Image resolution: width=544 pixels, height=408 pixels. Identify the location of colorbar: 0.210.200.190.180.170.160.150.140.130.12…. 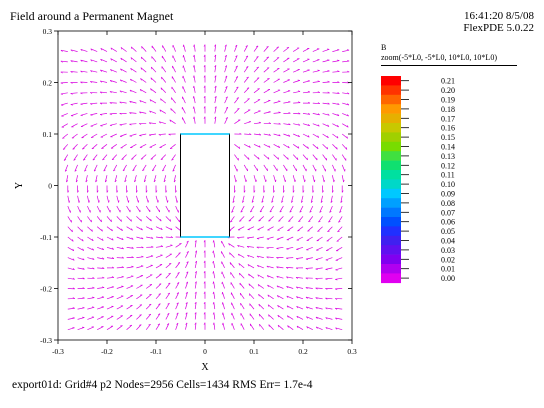
(418, 180).